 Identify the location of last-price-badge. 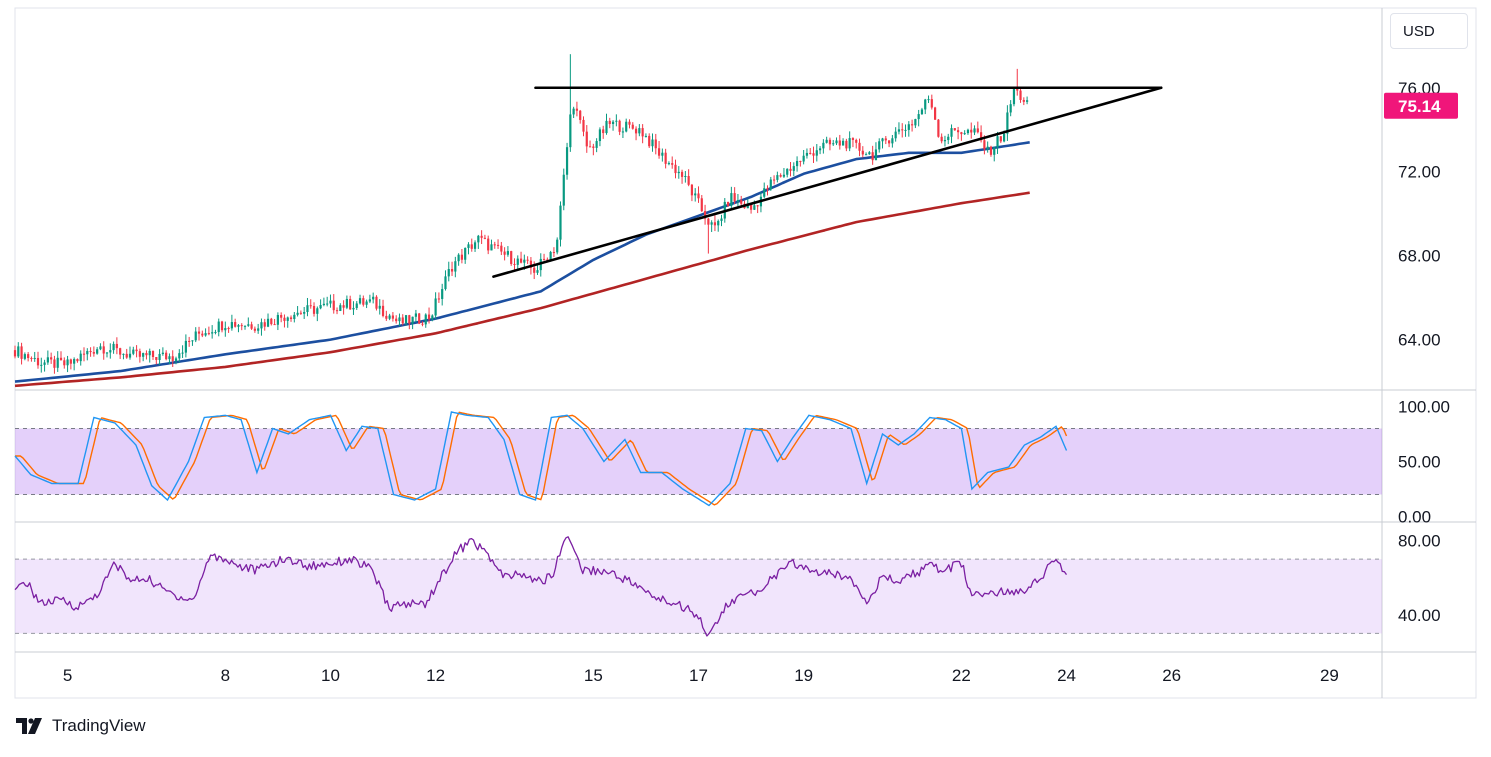
(1421, 105).